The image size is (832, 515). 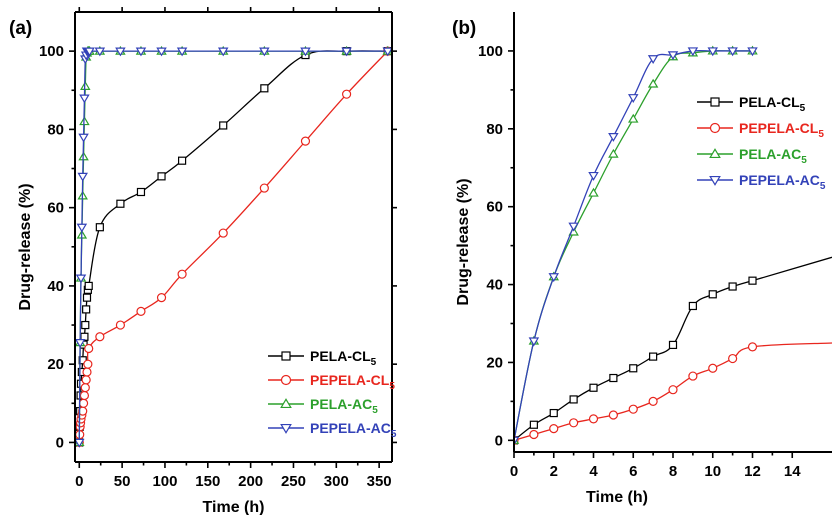 I want to click on x-tick-label: 300, so click(x=336, y=481).